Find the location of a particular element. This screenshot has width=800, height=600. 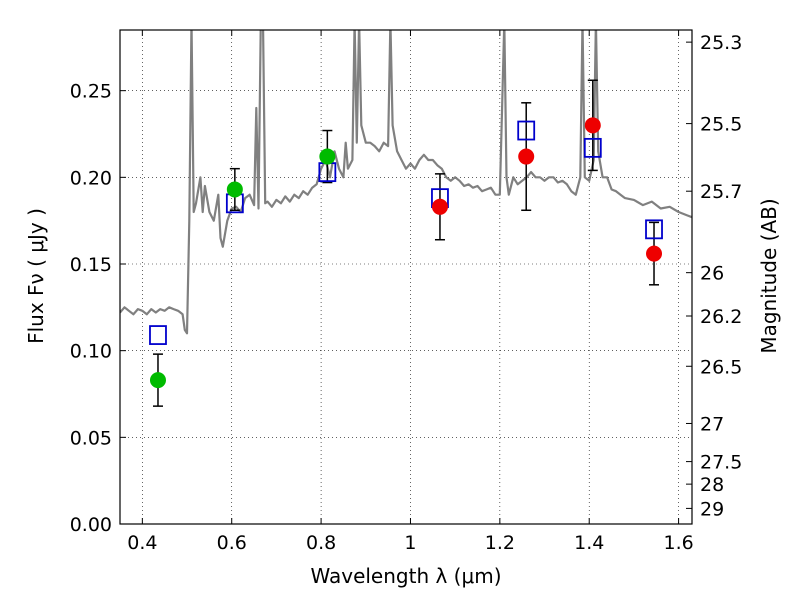

x-tick-label: 0.8 is located at coordinates (321, 543).